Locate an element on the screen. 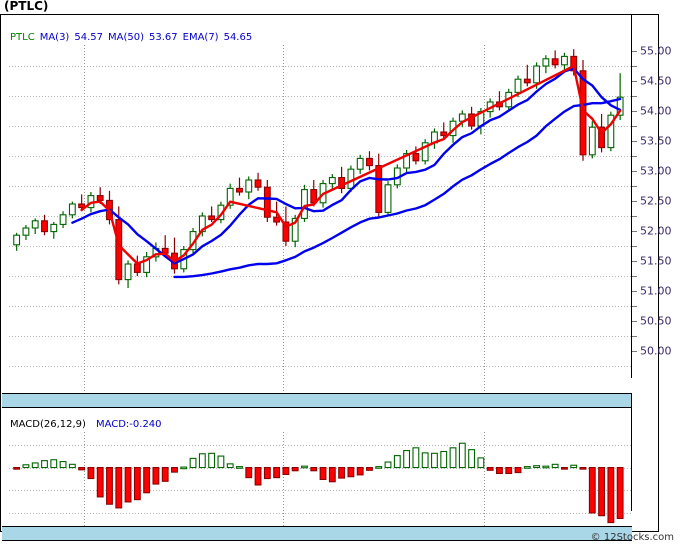 This screenshot has height=546, width=680. price-axis-label: 53.50 is located at coordinates (656, 141).